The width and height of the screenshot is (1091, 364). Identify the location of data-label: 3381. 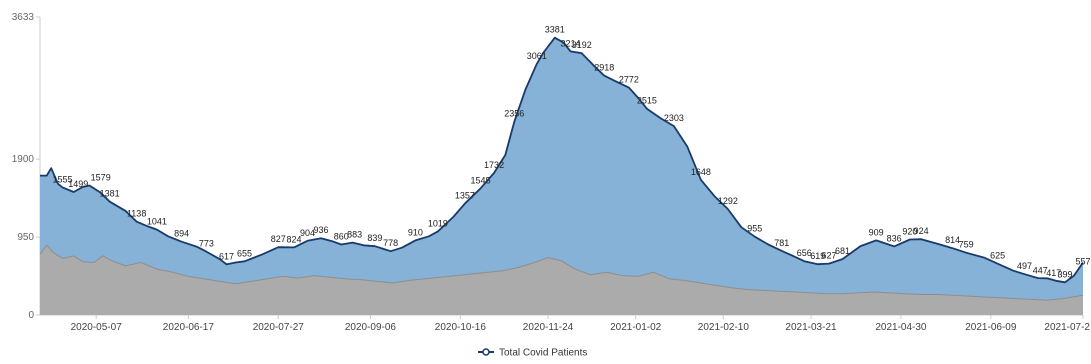
(555, 30).